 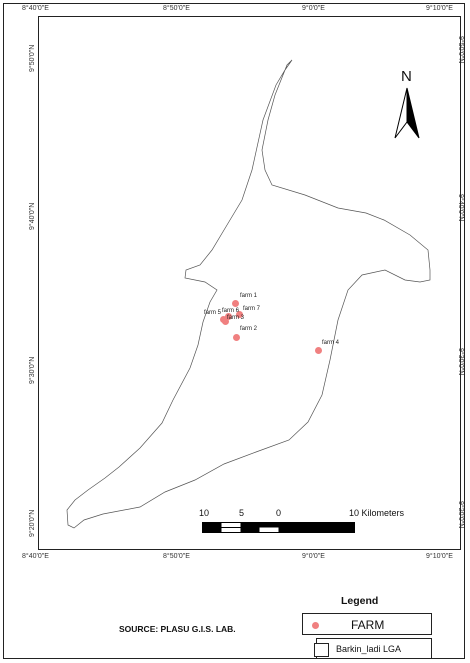 I want to click on x-tick-bottom: 8°50'0"E, so click(x=176, y=556).